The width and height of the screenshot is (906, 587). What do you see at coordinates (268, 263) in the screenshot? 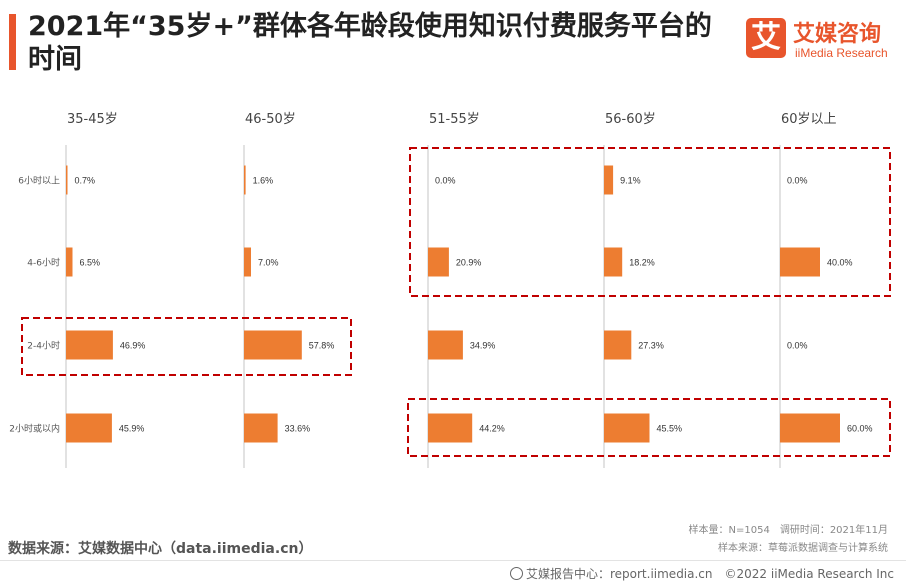
I see `value-label: 7.0%` at bounding box center [268, 263].